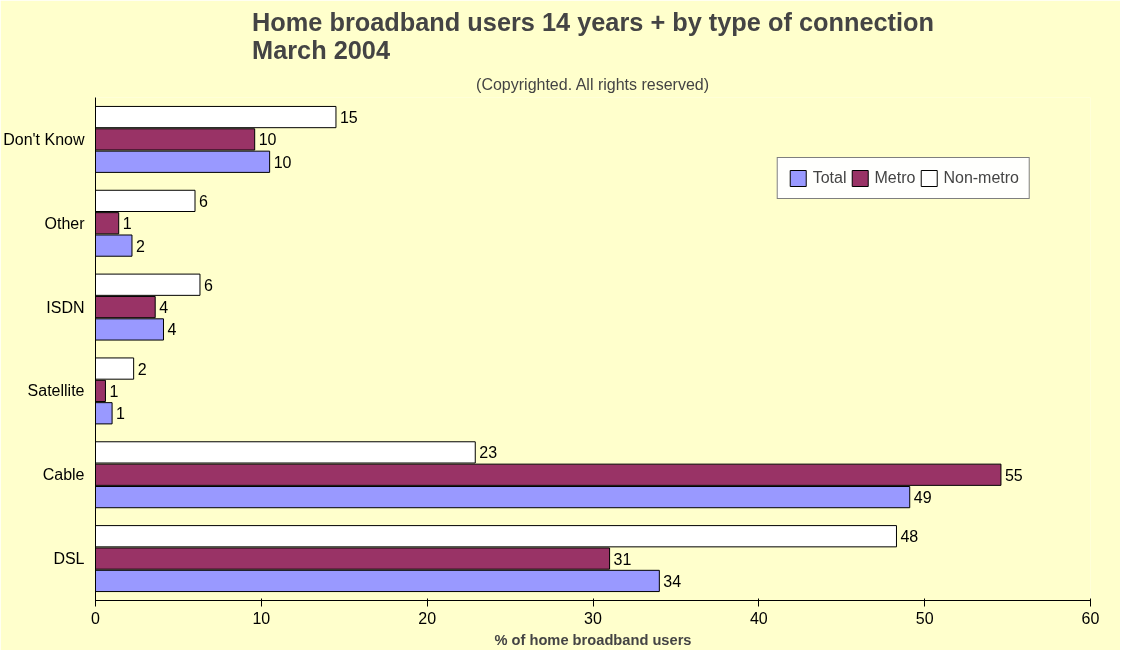  I want to click on data-label: 55, so click(1013, 475).